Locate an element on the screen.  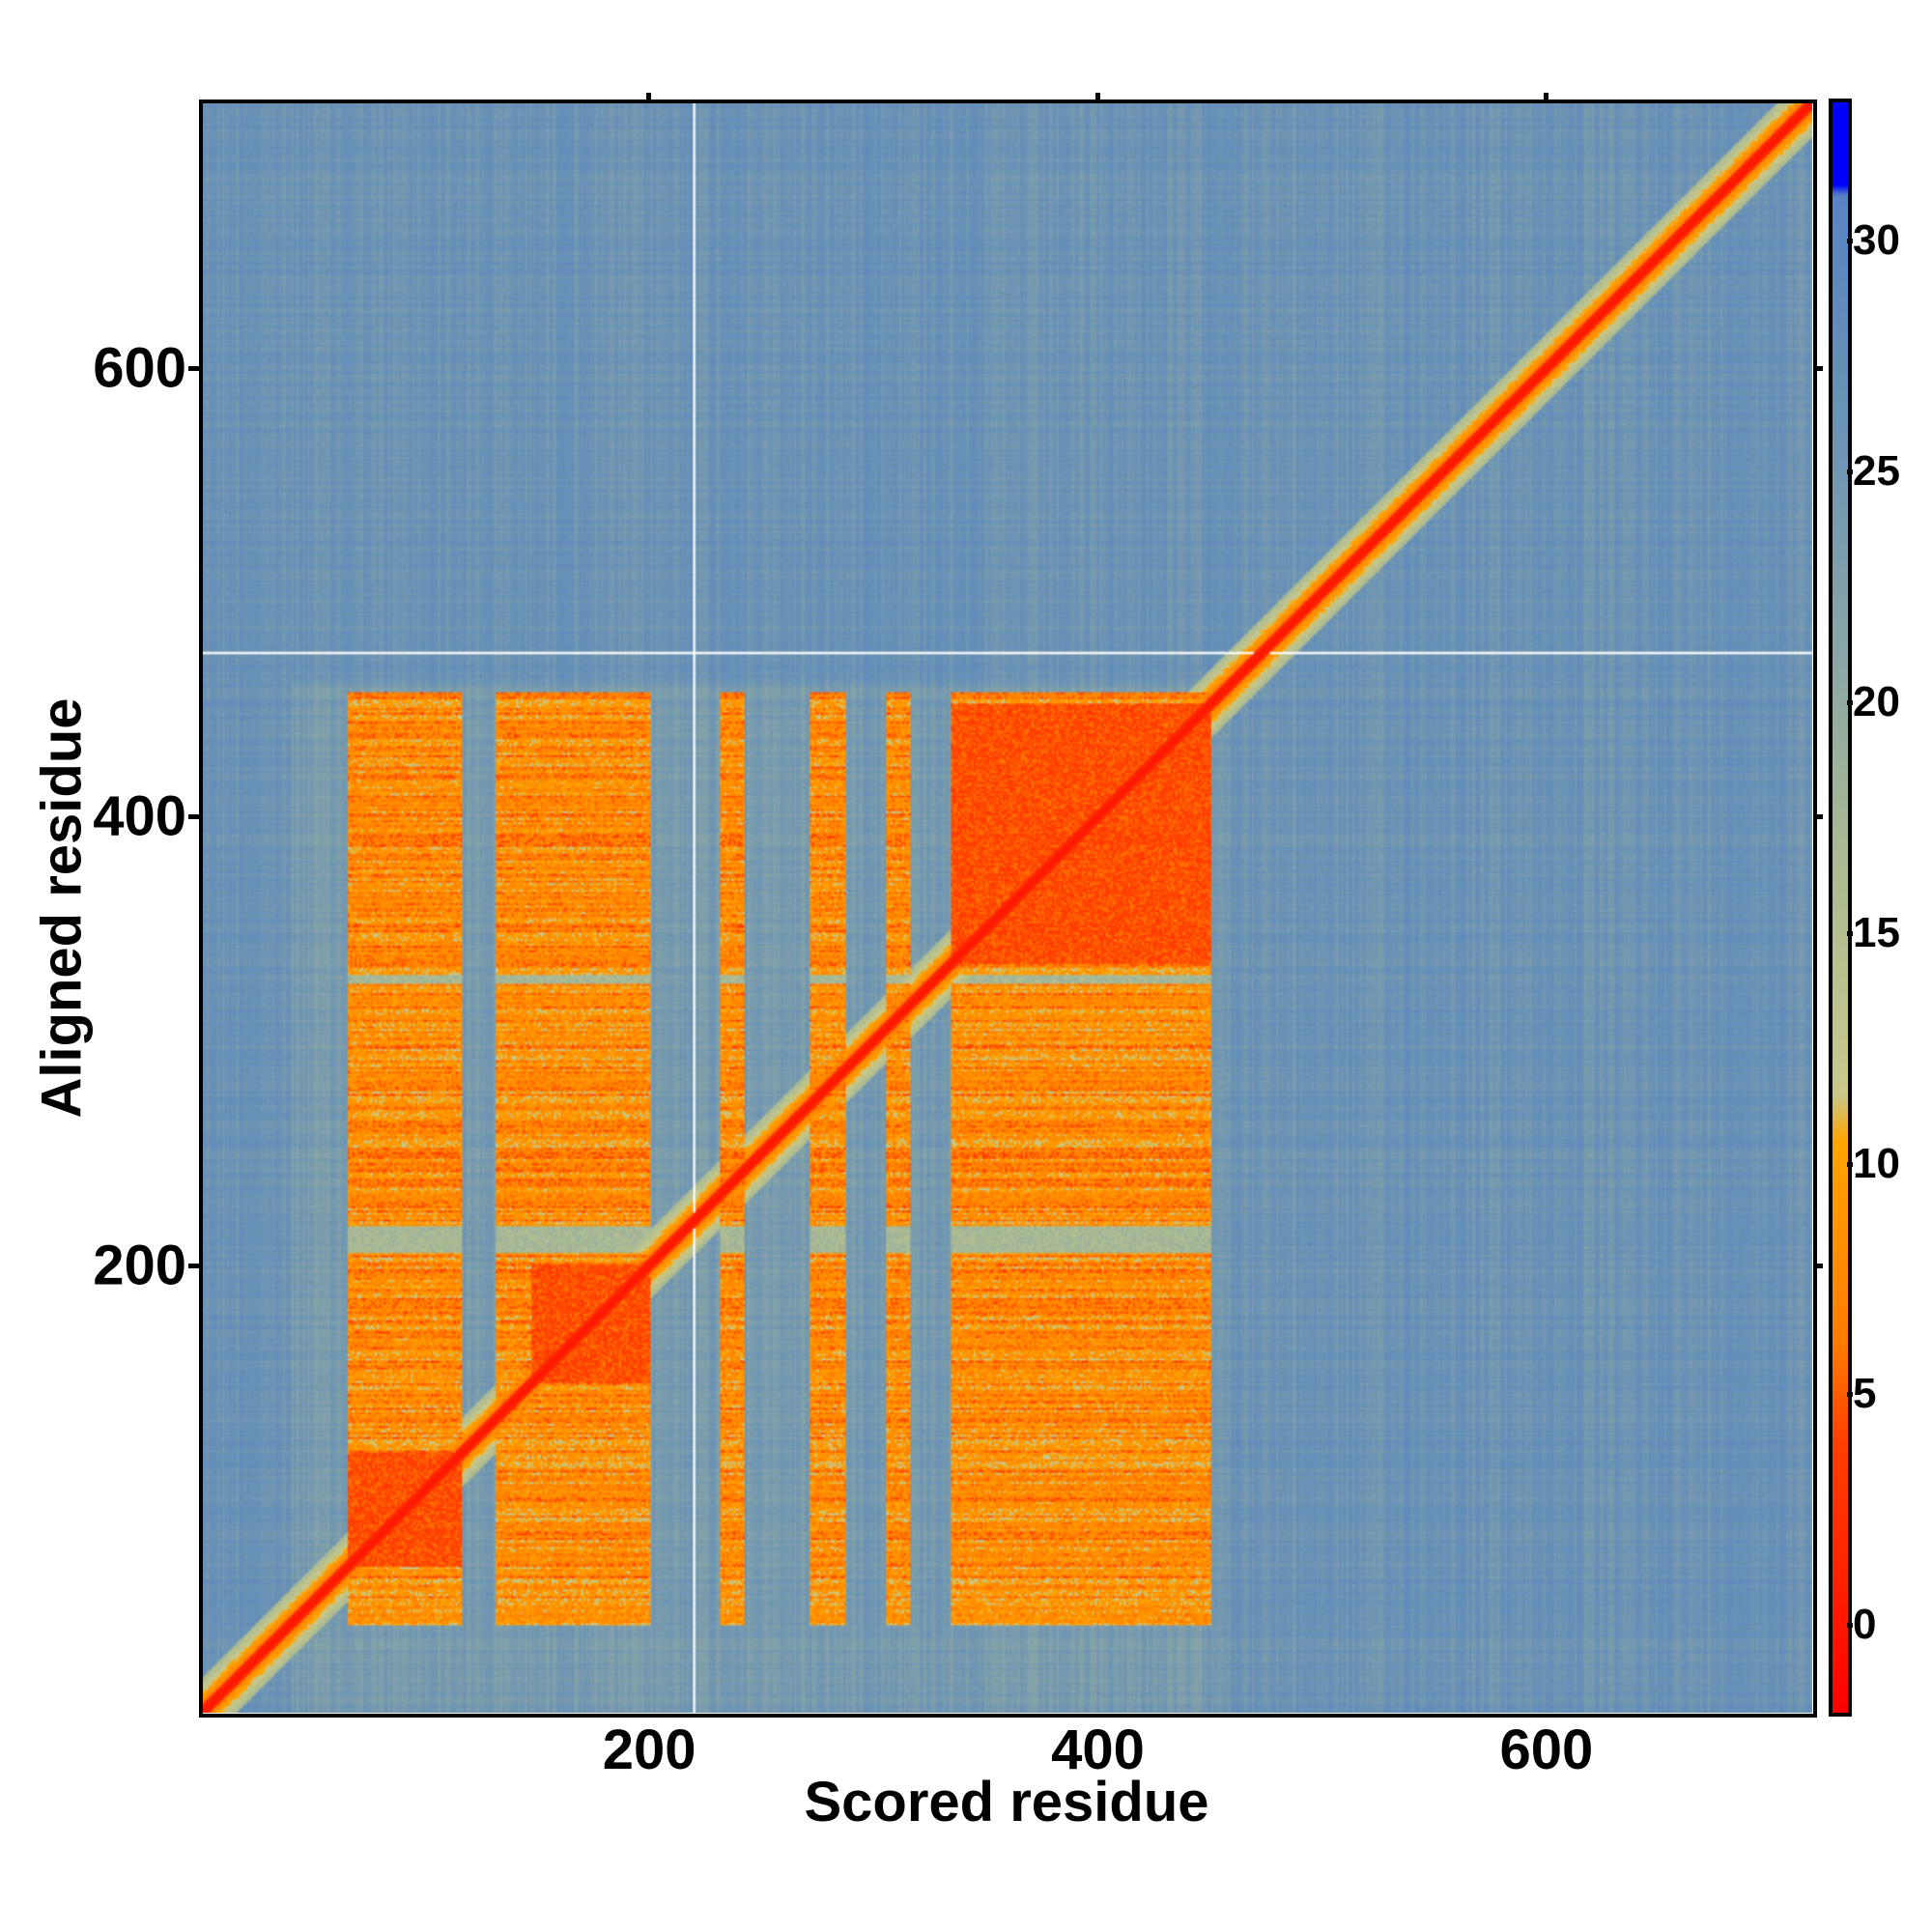
colorbar-tick-label: 25 is located at coordinates (1876, 471).